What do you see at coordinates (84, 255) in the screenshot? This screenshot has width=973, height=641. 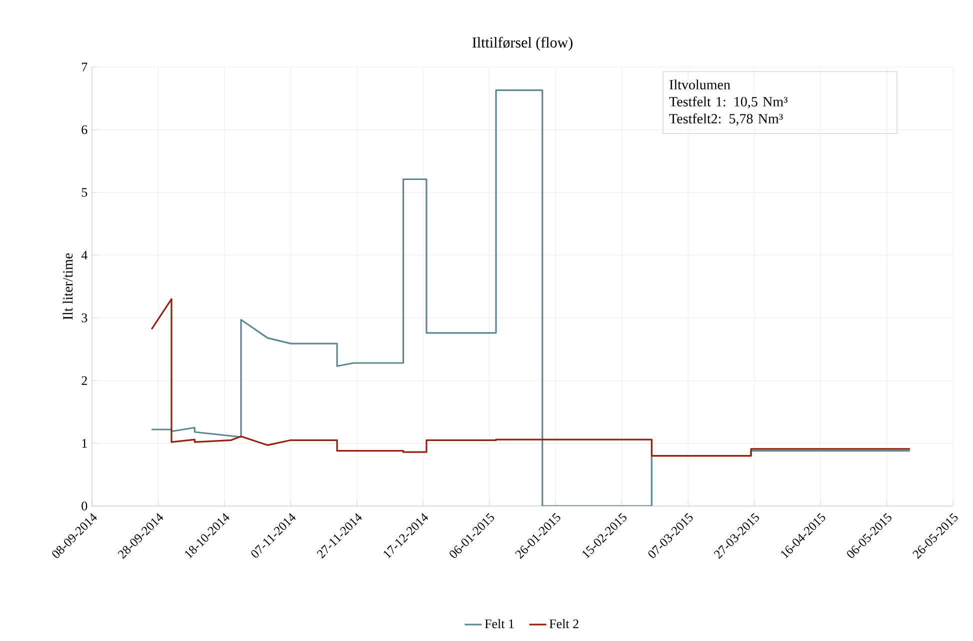 I see `y-tick-label: 4` at bounding box center [84, 255].